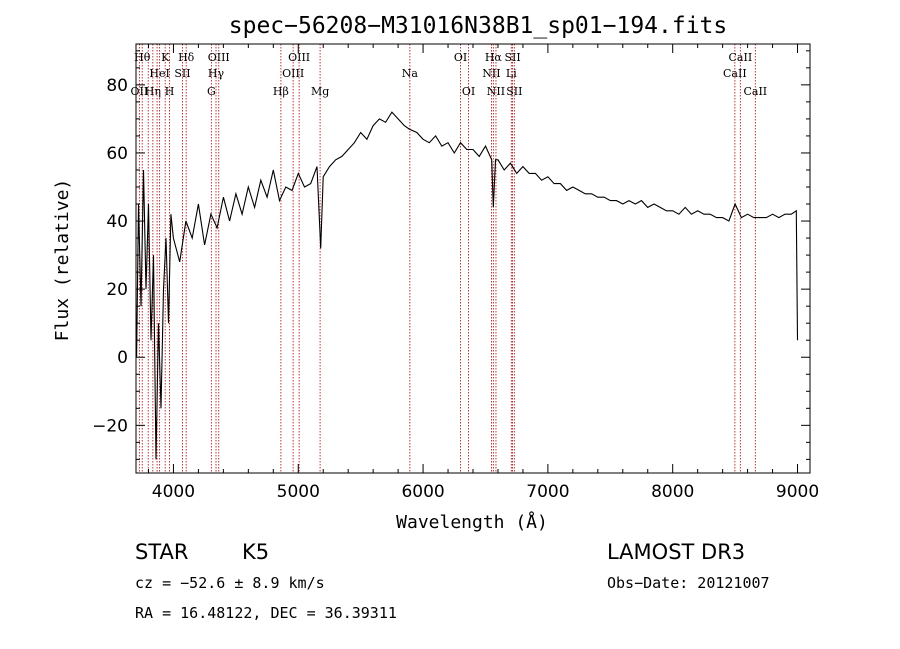  What do you see at coordinates (173, 492) in the screenshot?
I see `x-tick-label: 4000` at bounding box center [173, 492].